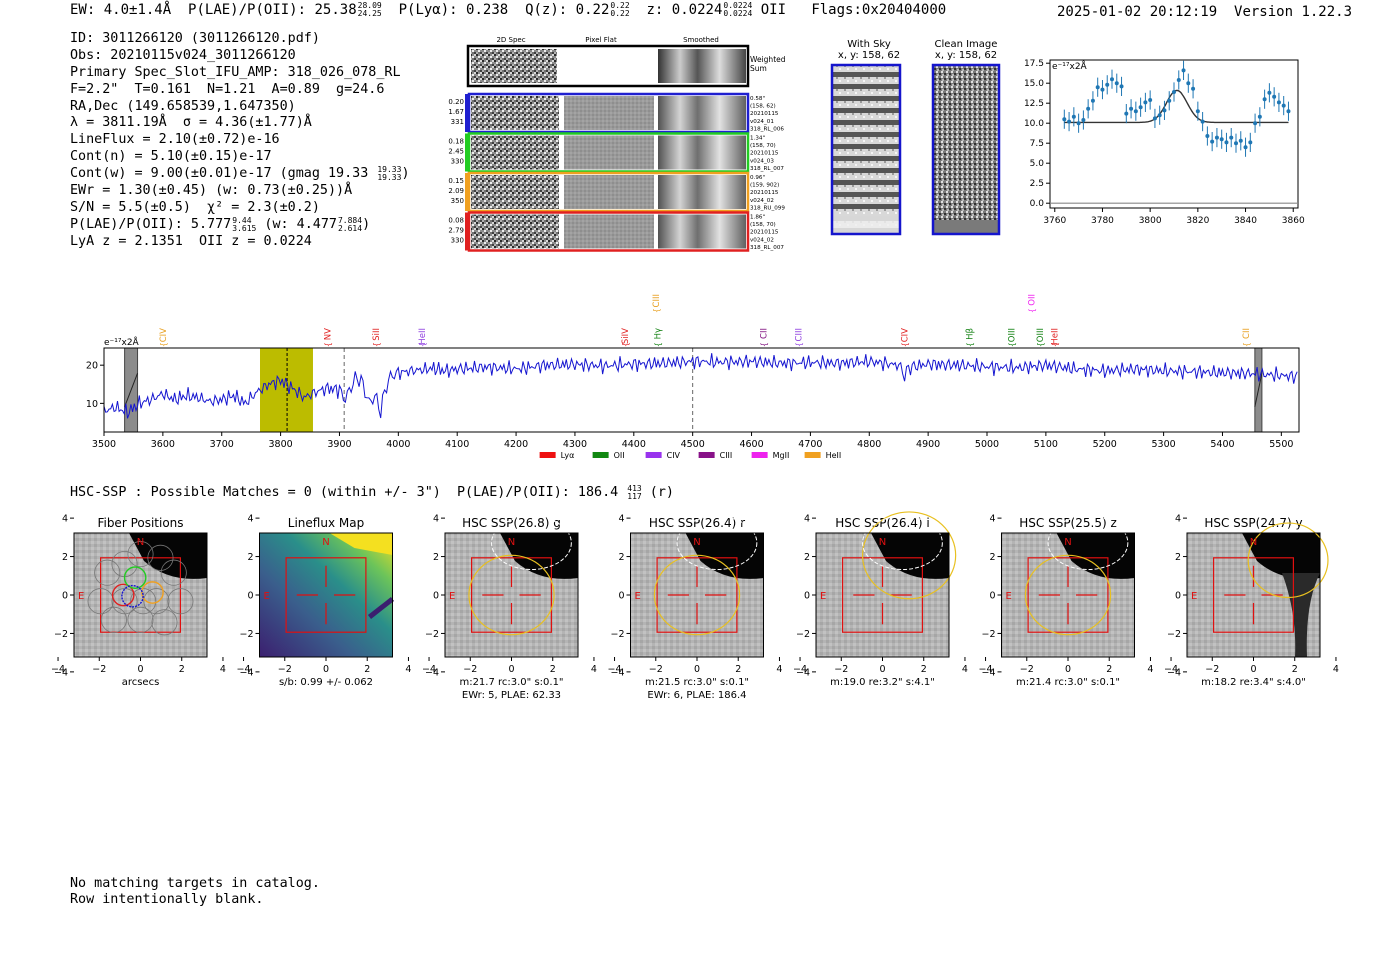  Describe the element at coordinates (122, 342) in the screenshot. I see `spectrum-ylabel: e⁻¹⁷x2Å` at that location.